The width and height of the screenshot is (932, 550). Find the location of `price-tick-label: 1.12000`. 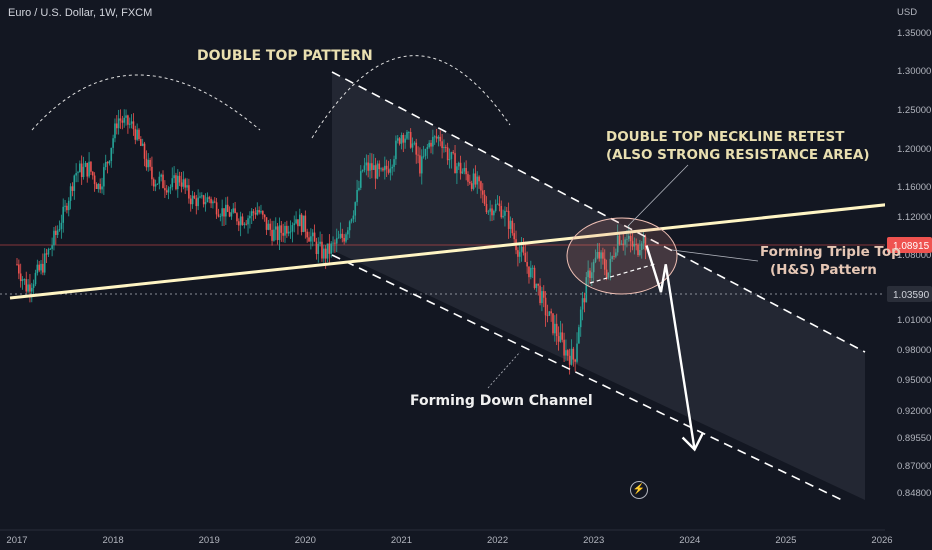

price-tick-label: 1.12000 is located at coordinates (914, 217).